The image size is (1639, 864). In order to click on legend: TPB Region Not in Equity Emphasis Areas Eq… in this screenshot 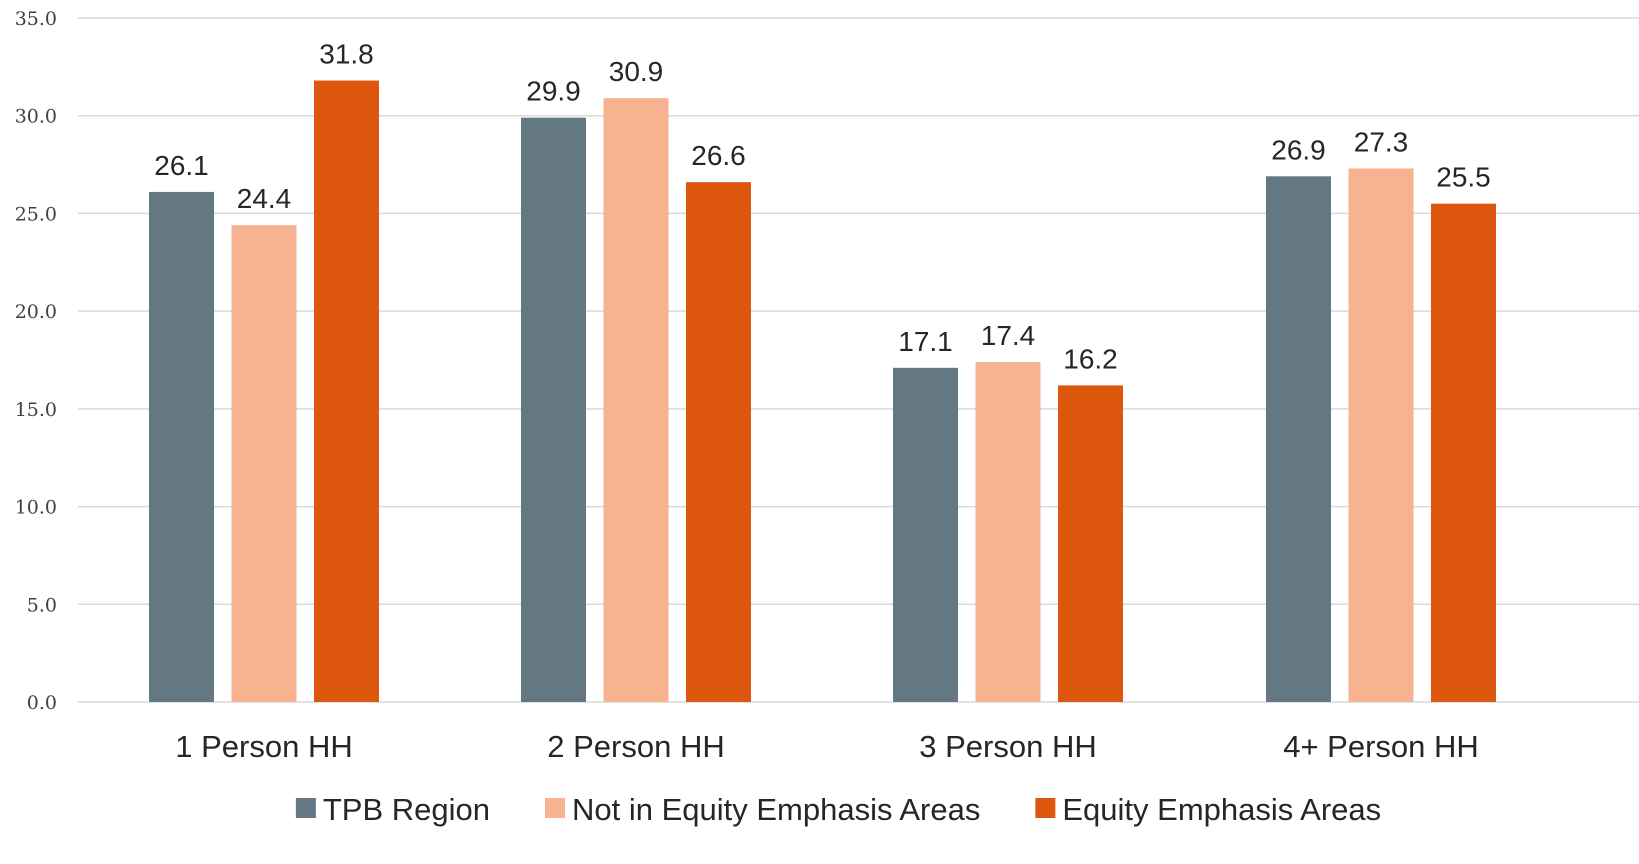, I will do `click(838, 809)`.